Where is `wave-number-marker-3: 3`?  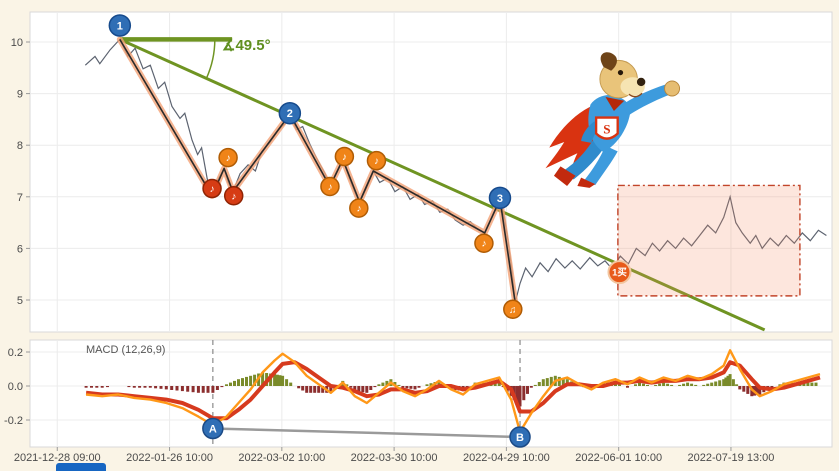
wave-number-marker-3: 3 is located at coordinates (500, 198).